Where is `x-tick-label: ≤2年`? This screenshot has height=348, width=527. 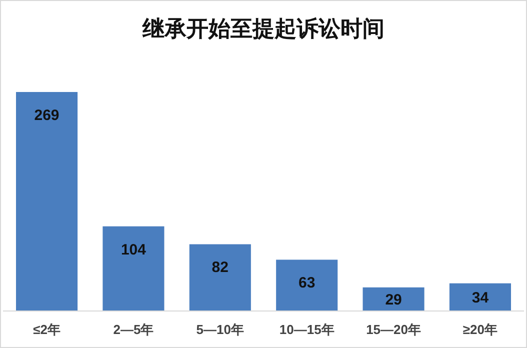 x-tick-label: ≤2年 is located at coordinates (46, 329).